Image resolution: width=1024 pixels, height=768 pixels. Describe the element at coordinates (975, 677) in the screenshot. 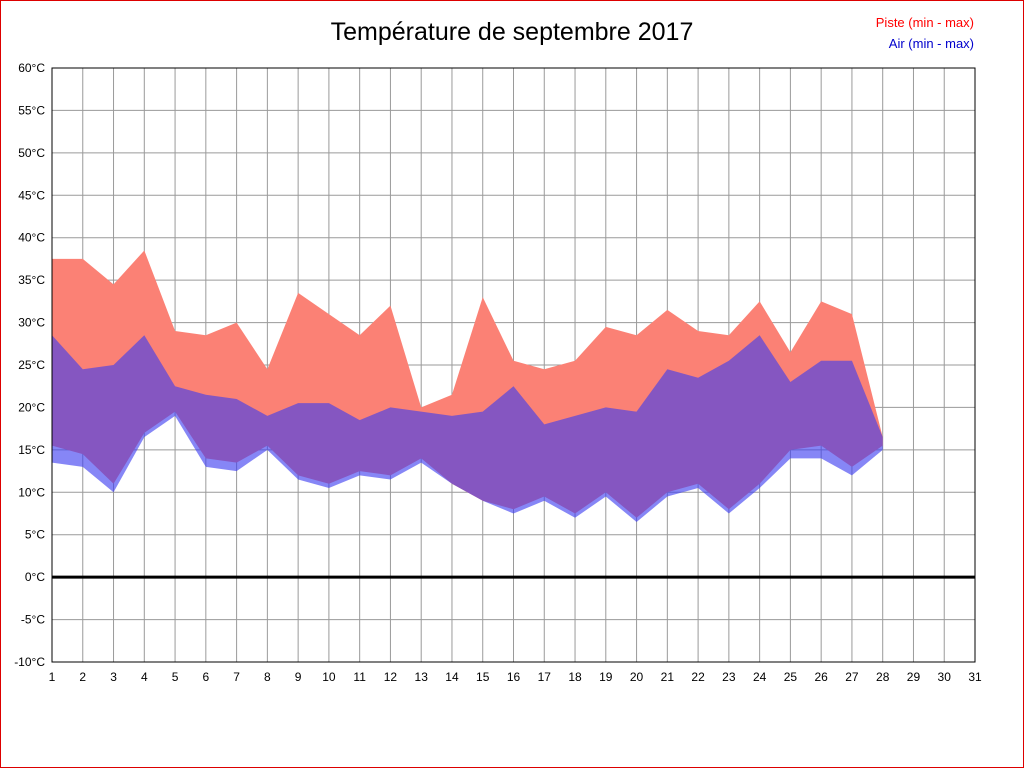

I see `x-tick-label: 31` at that location.